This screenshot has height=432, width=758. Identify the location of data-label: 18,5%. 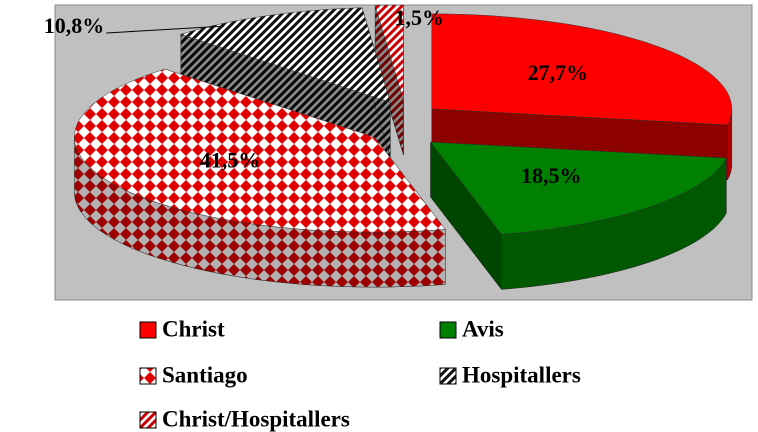
(551, 175).